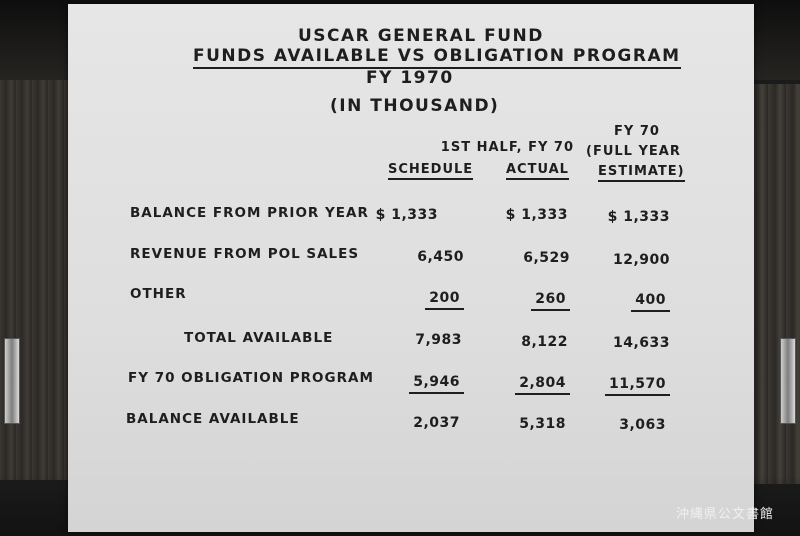  Describe the element at coordinates (638, 217) in the screenshot. I see `row1-estimate: $ 1,333` at that location.